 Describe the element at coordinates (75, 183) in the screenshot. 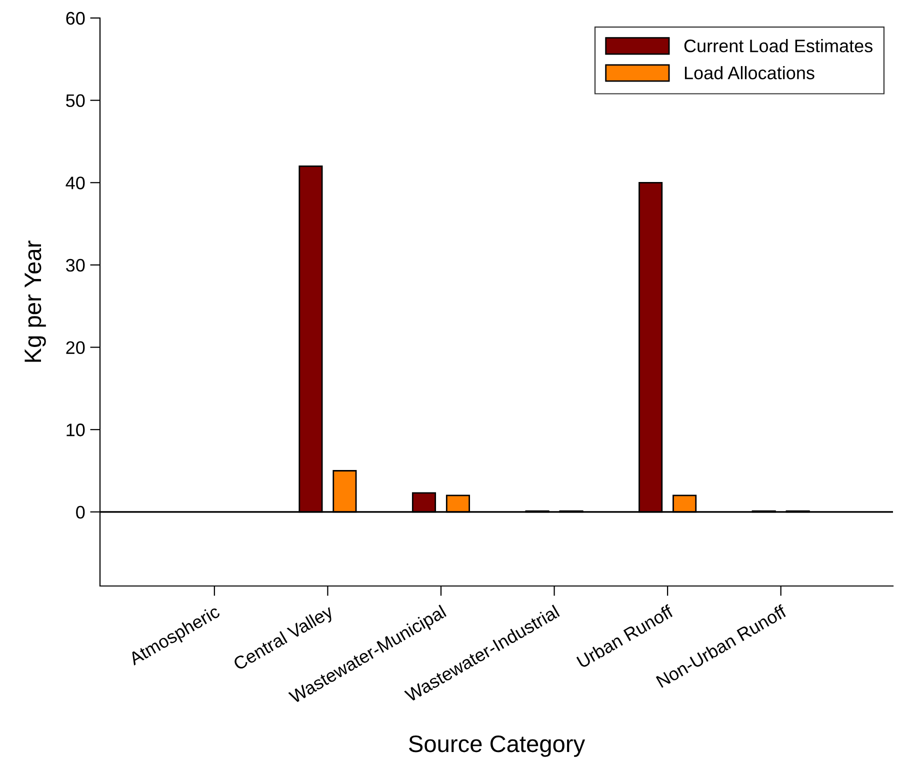

I see `y-tick-label: 40` at that location.